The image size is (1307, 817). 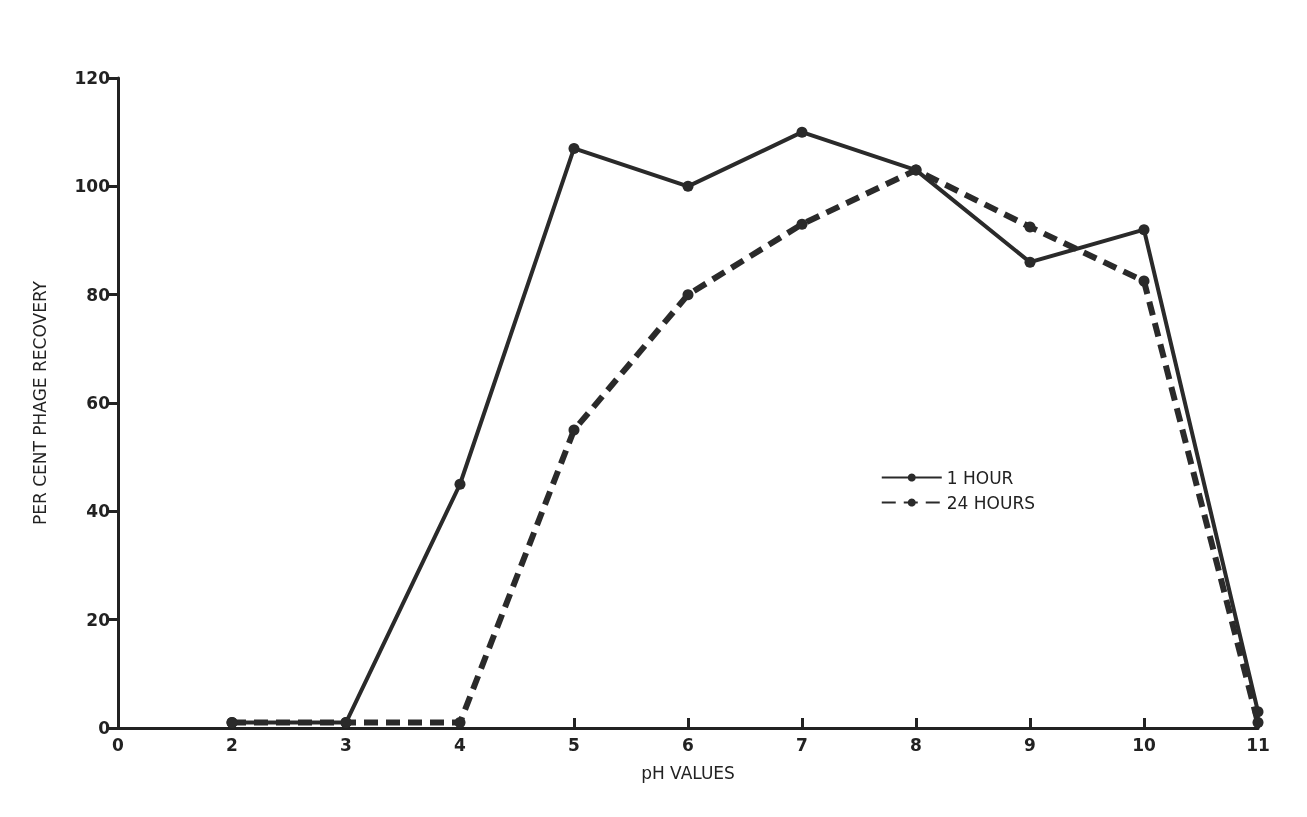 What do you see at coordinates (104, 728) in the screenshot?
I see `y-tick-label: 0` at bounding box center [104, 728].